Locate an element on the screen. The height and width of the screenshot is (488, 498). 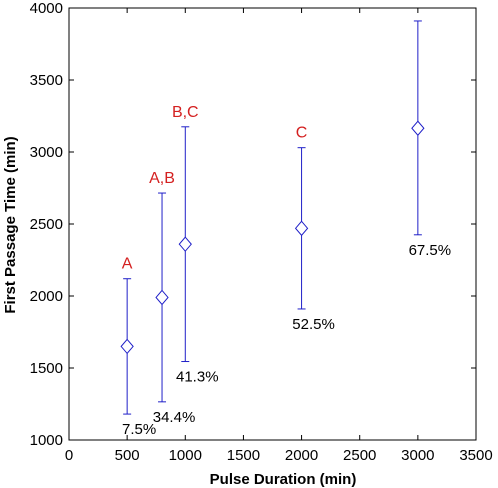
x-tick-label: 500 is located at coordinates (127, 455).